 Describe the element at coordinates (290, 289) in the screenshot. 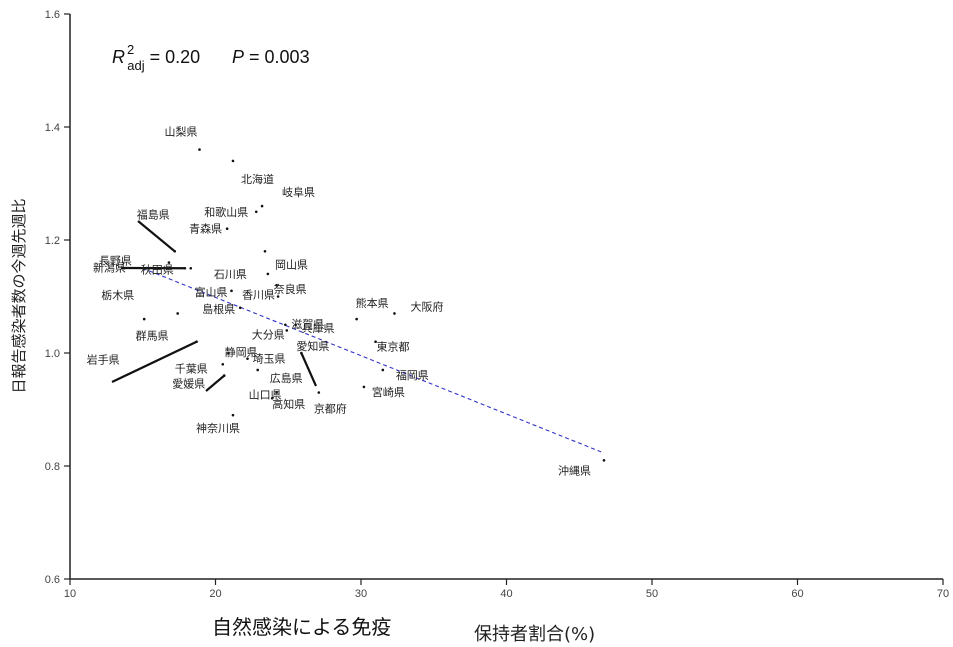

I see `point-label: 奈良県` at that location.